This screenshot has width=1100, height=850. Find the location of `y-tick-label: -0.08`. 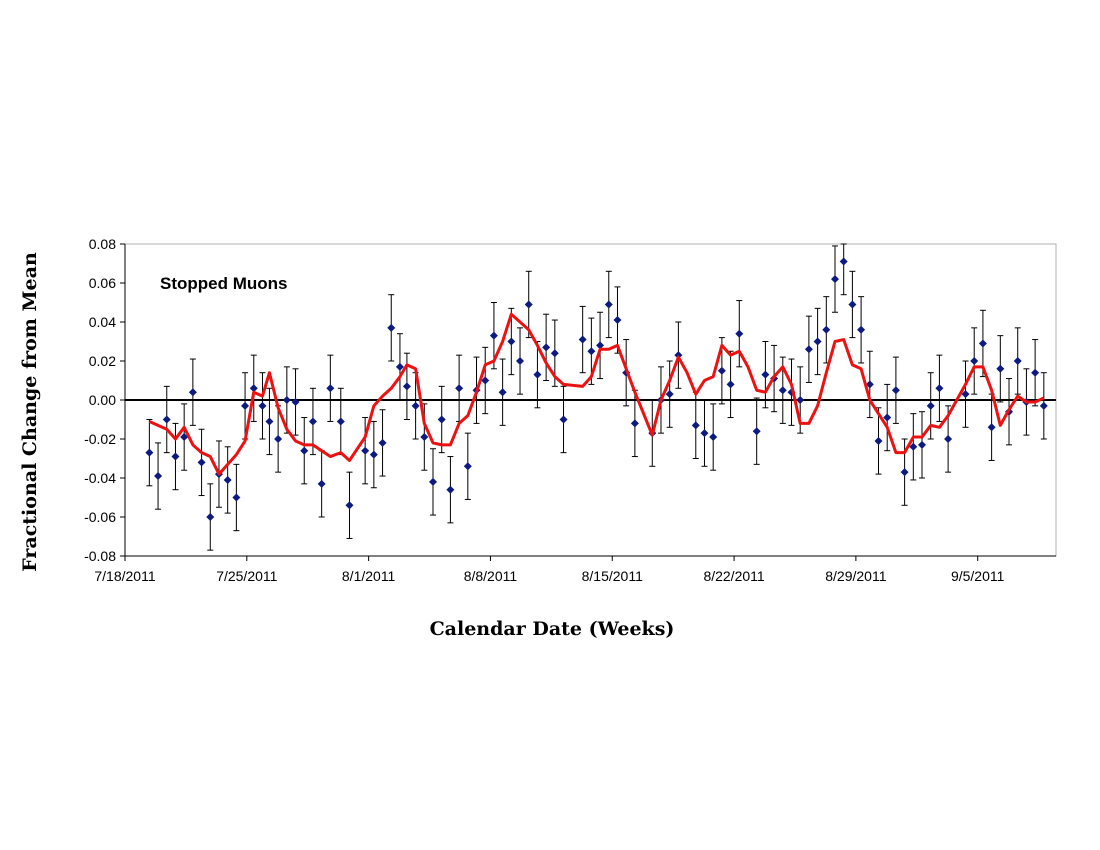

y-tick-label: -0.08 is located at coordinates (100, 556).